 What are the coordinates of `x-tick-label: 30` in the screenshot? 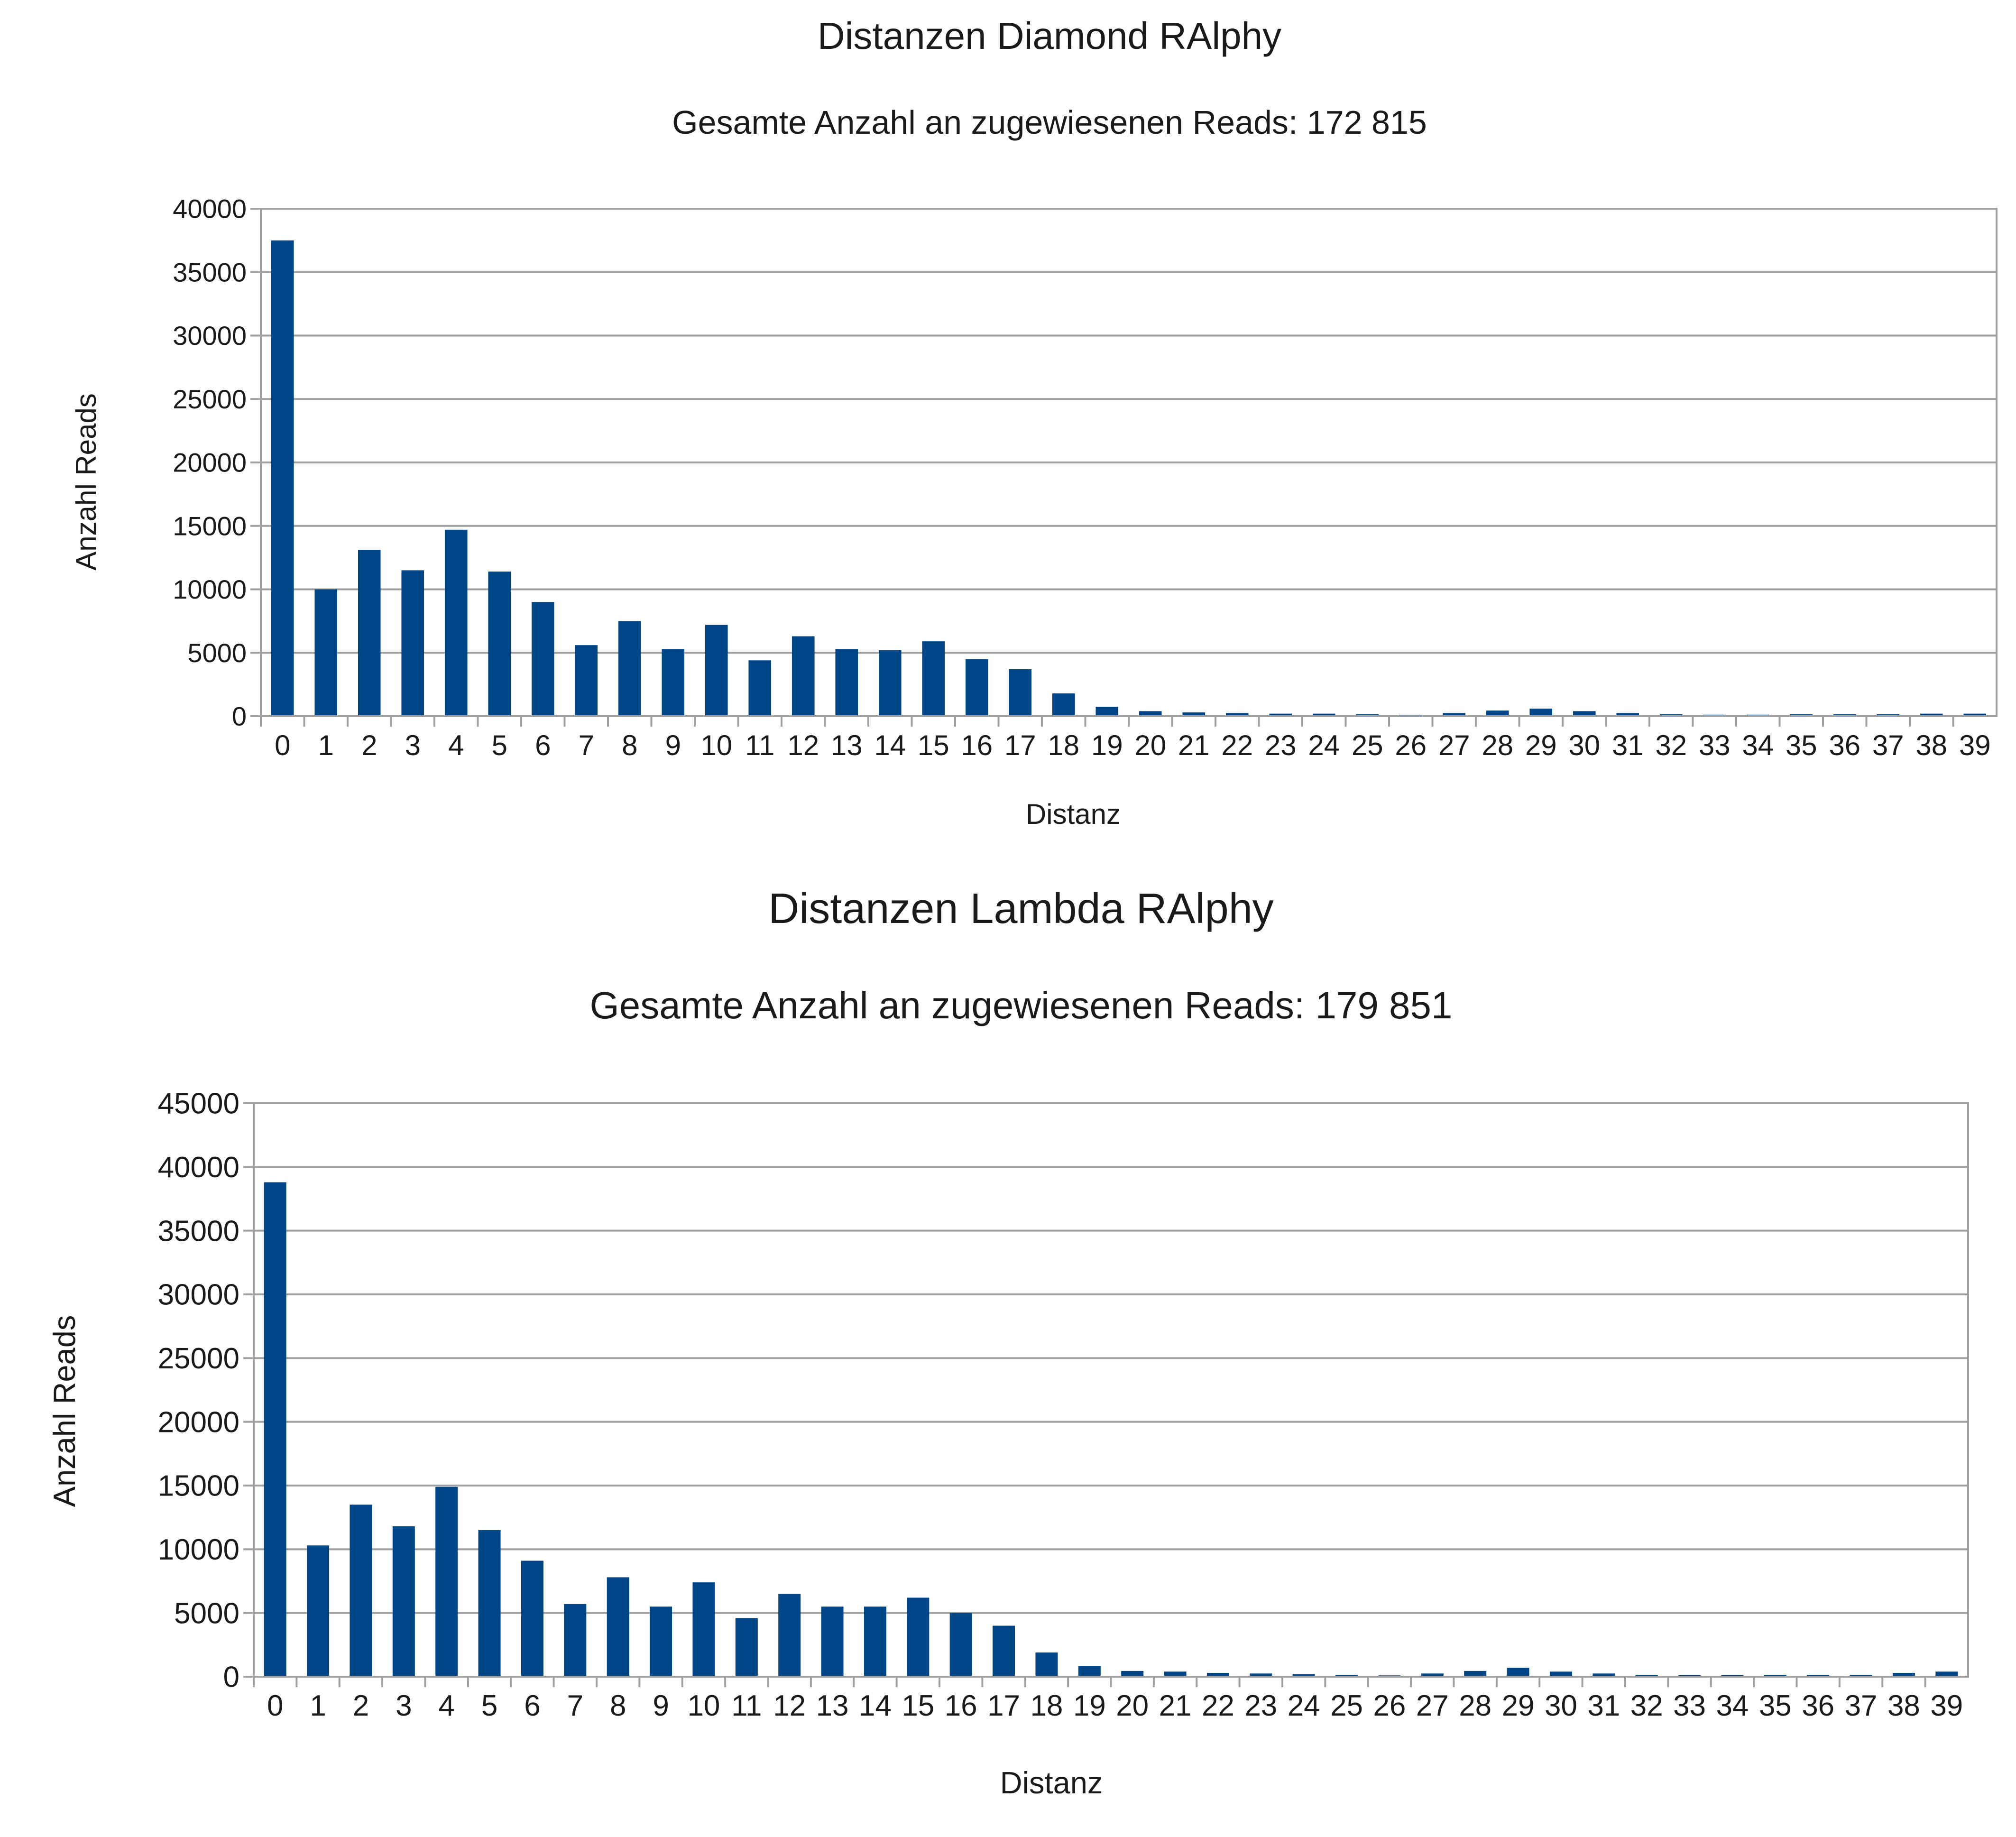 It's located at (1584, 745).